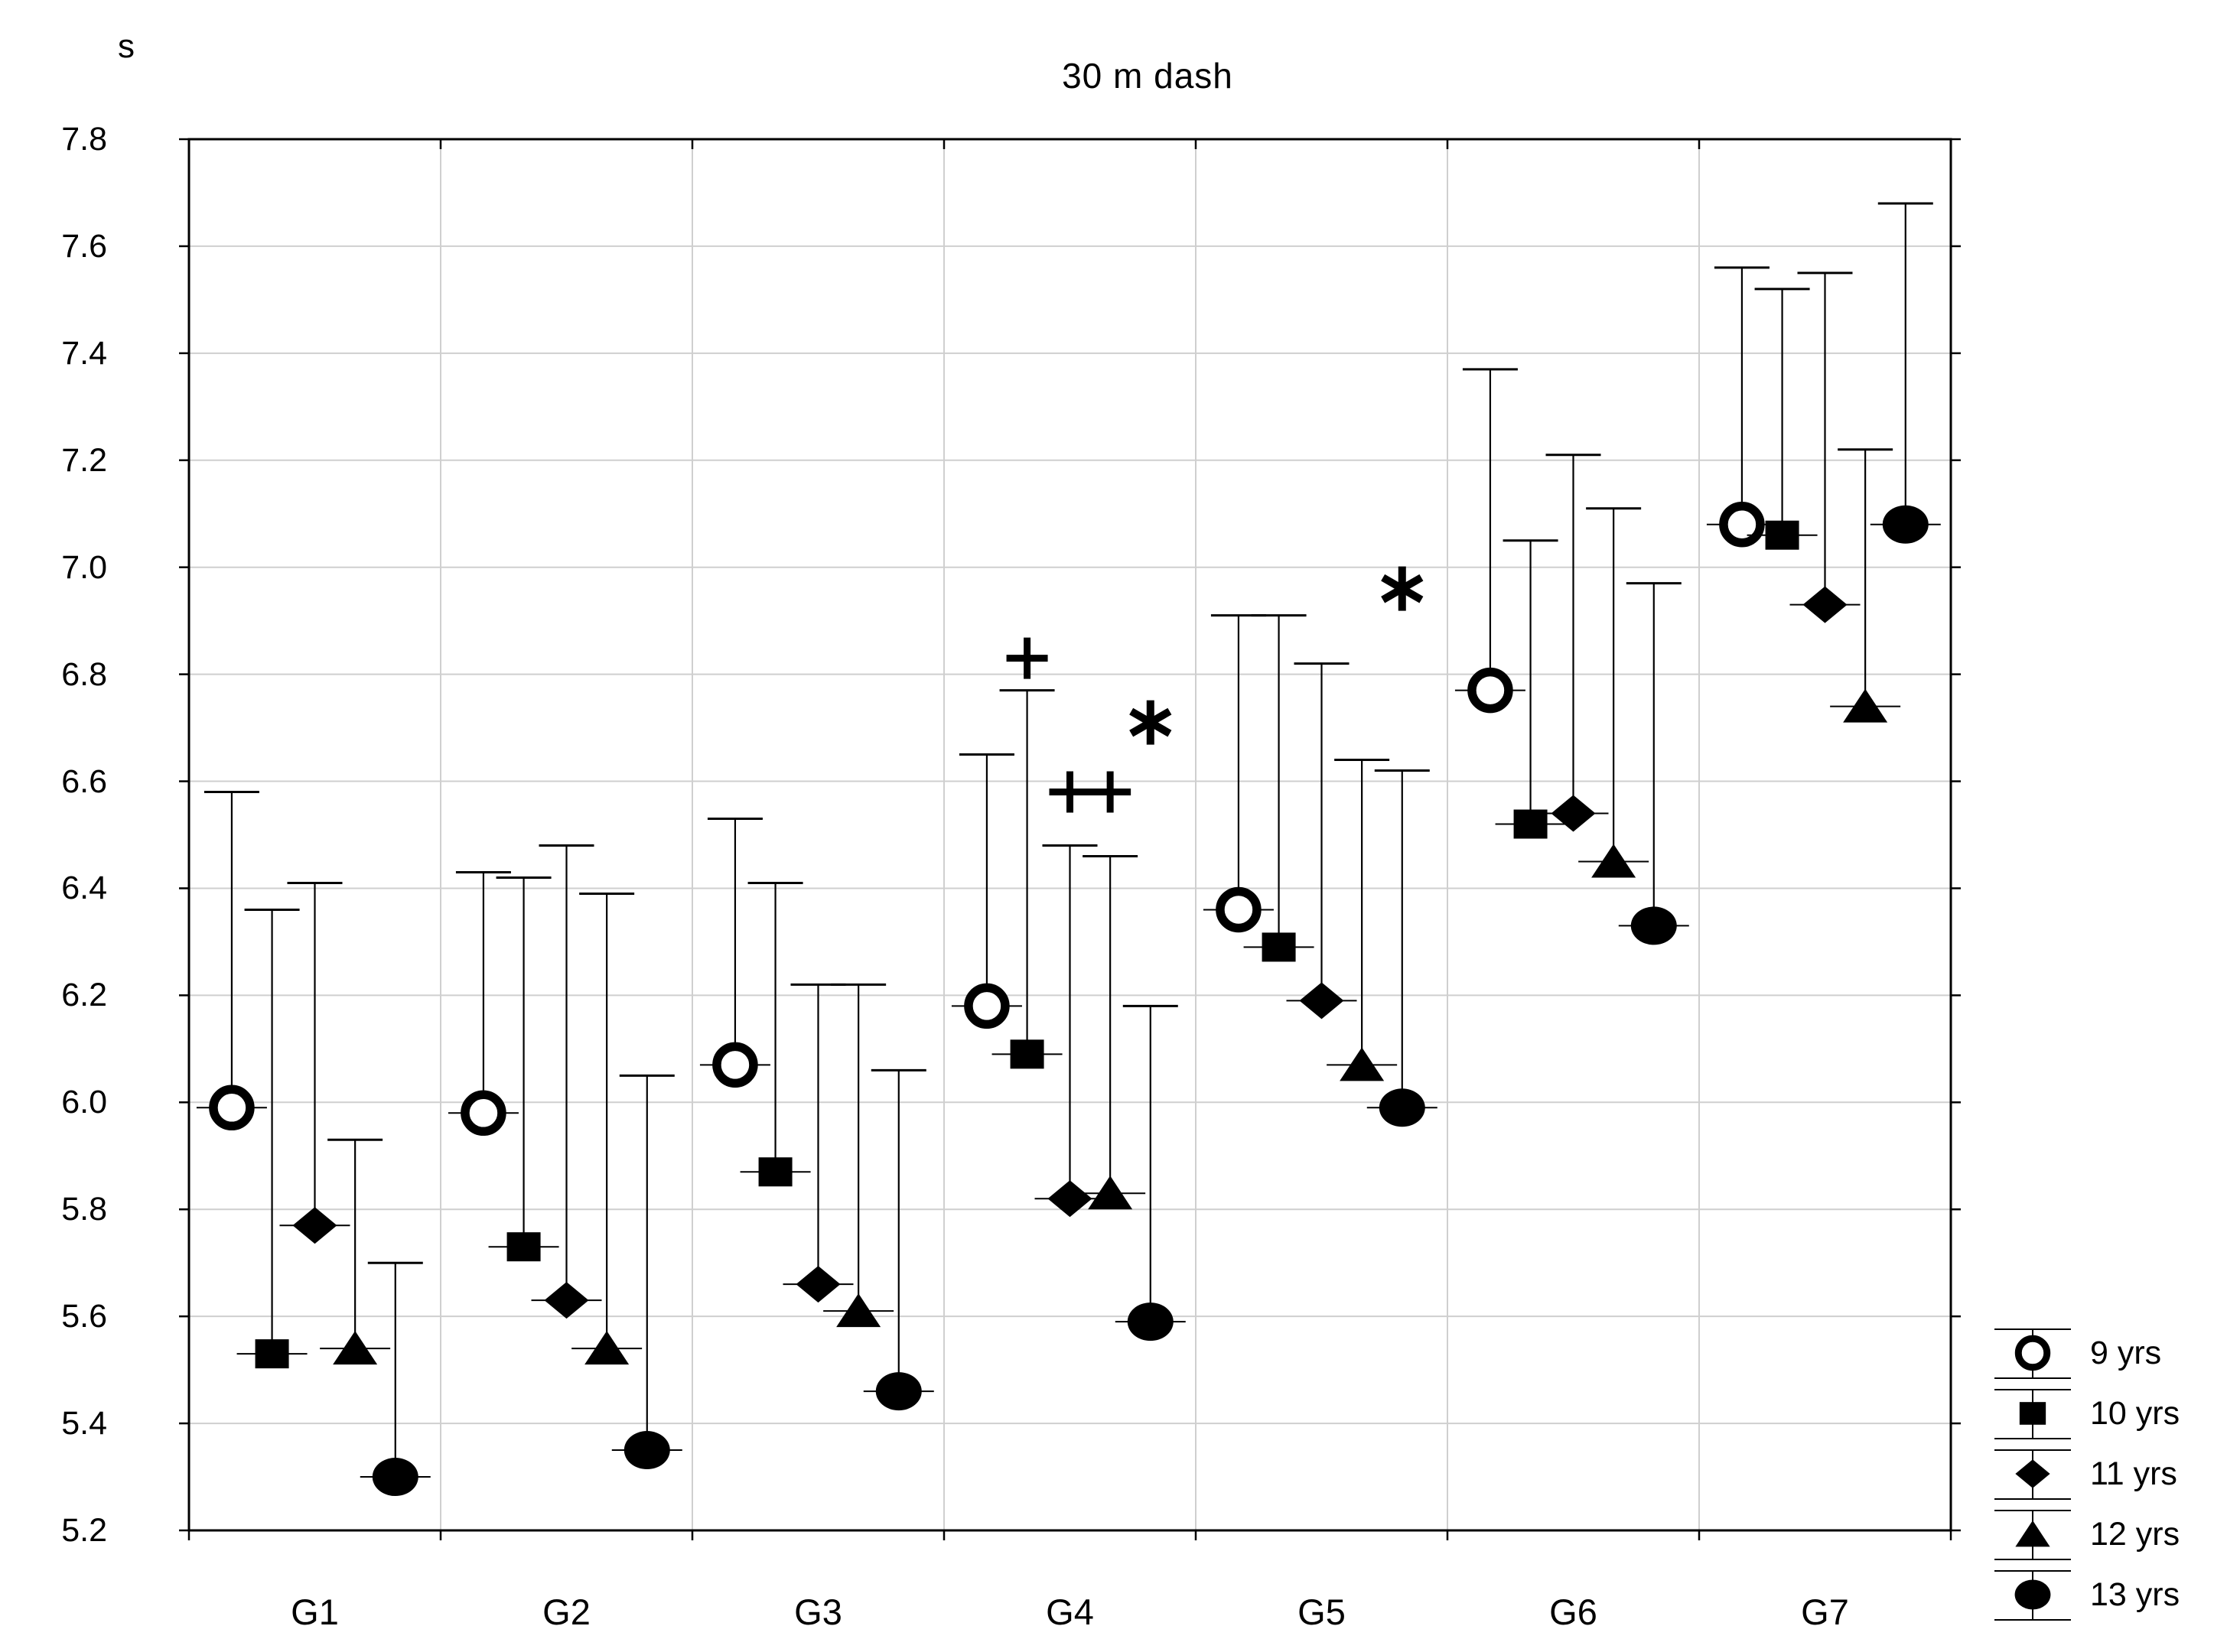  What do you see at coordinates (2135, 1414) in the screenshot?
I see `legend-label: 10 yrs` at bounding box center [2135, 1414].